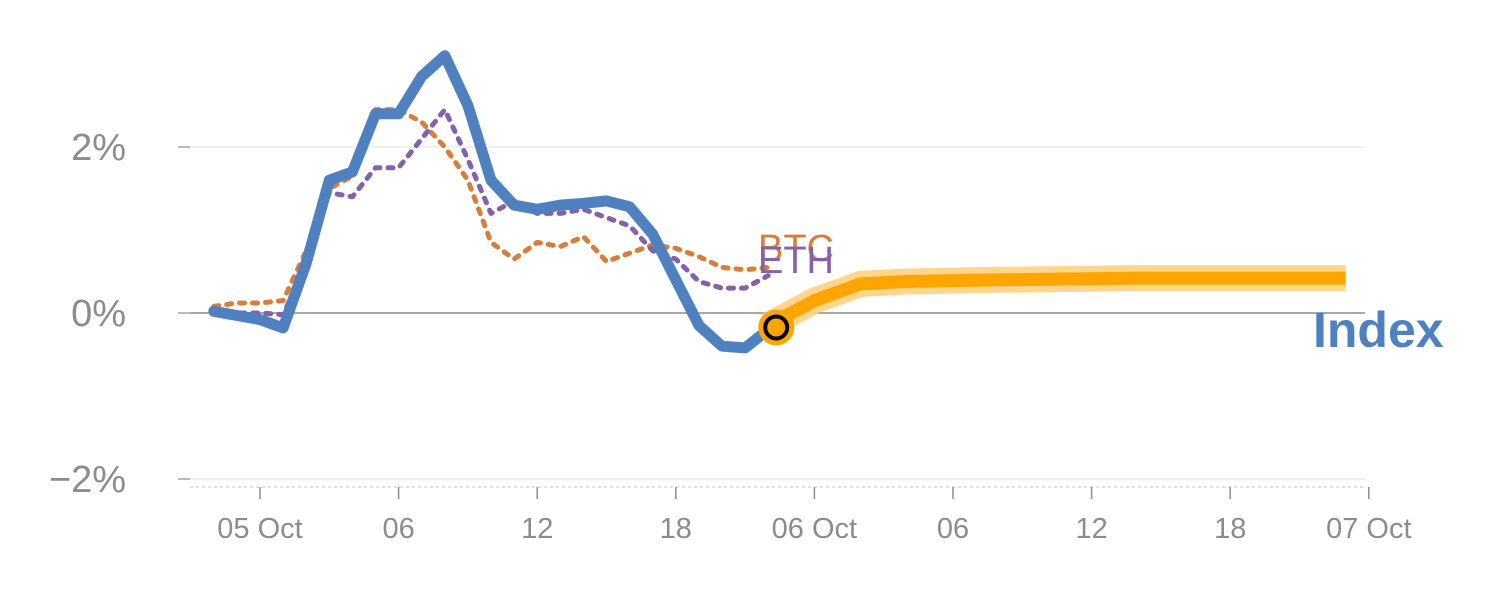 This screenshot has height=600, width=1500. Describe the element at coordinates (98, 148) in the screenshot. I see `y-tick-label: 2%` at that location.